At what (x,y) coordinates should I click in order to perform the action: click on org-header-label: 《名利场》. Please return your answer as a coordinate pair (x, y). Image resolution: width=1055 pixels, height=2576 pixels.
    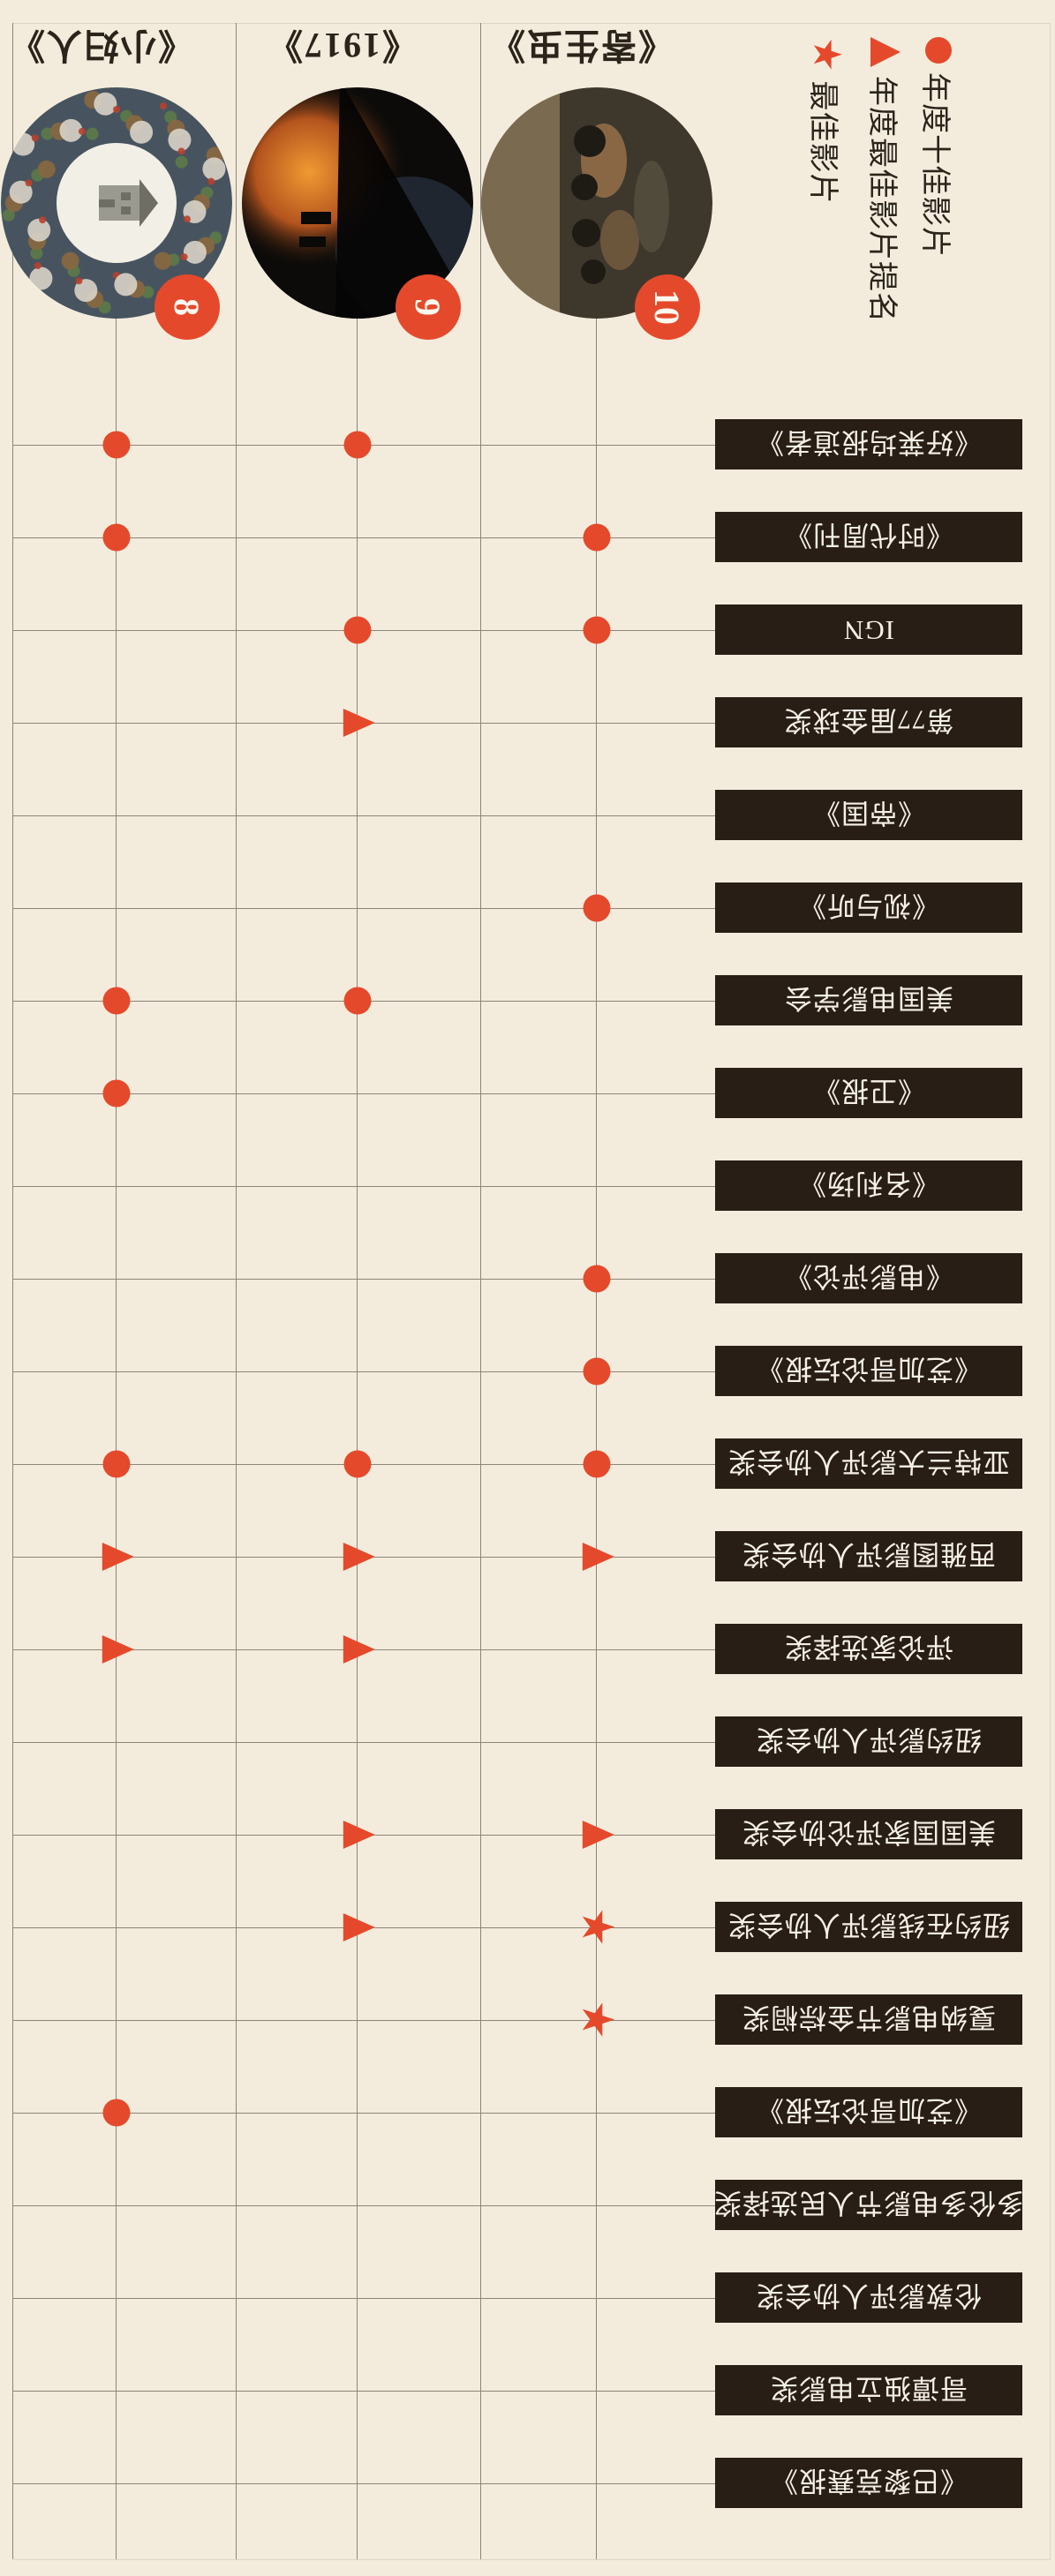
    Looking at the image, I should click on (868, 1183).